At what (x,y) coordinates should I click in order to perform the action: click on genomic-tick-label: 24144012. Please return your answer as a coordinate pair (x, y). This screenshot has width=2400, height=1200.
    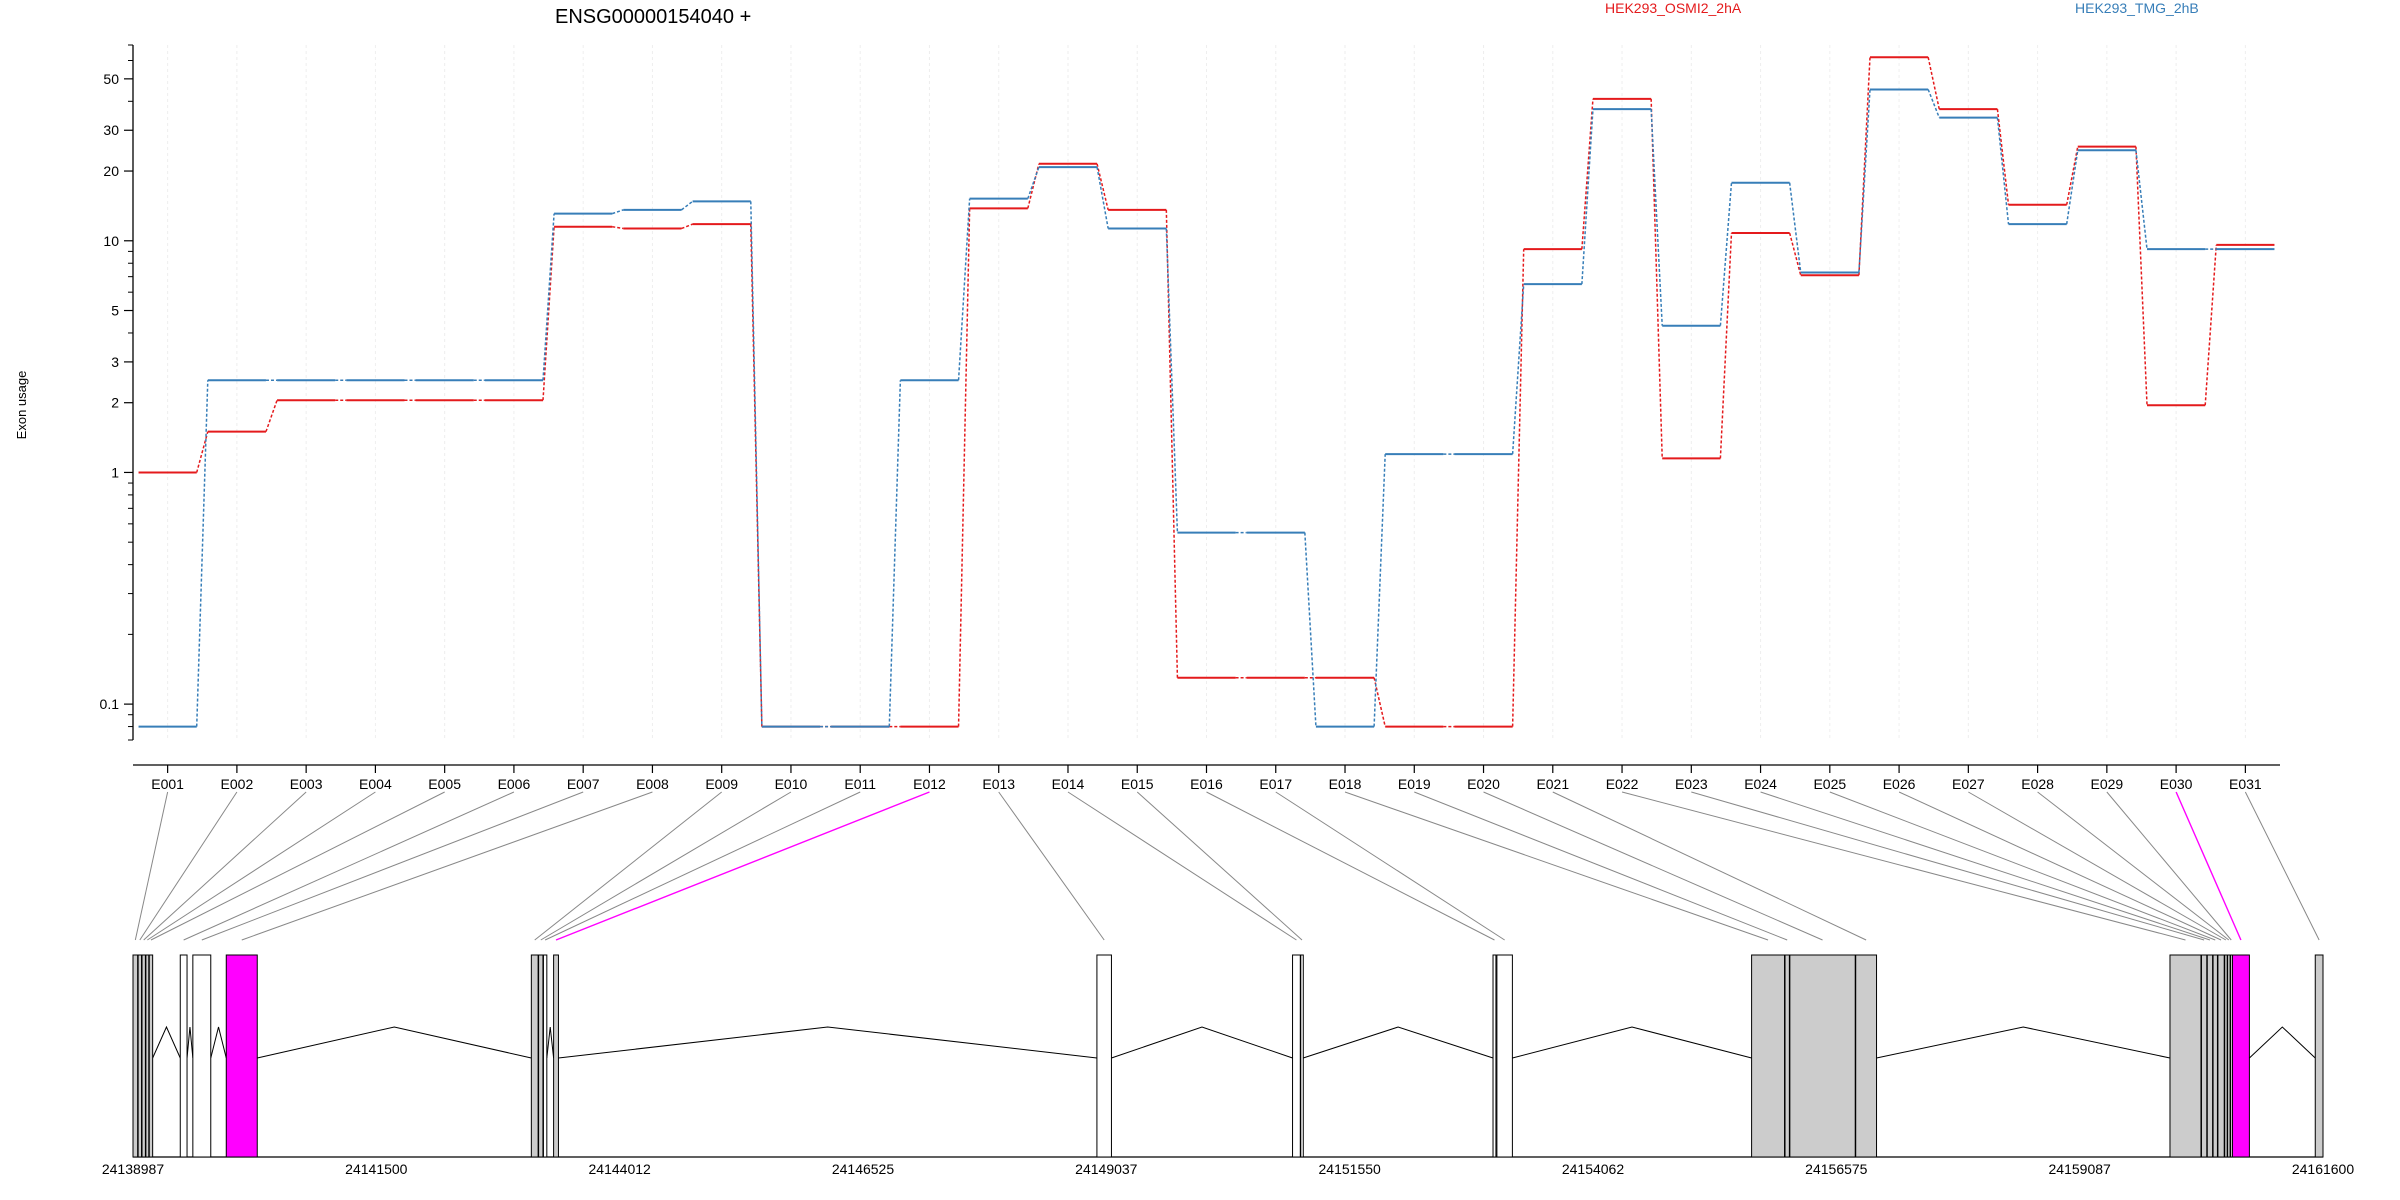
    Looking at the image, I should click on (620, 1169).